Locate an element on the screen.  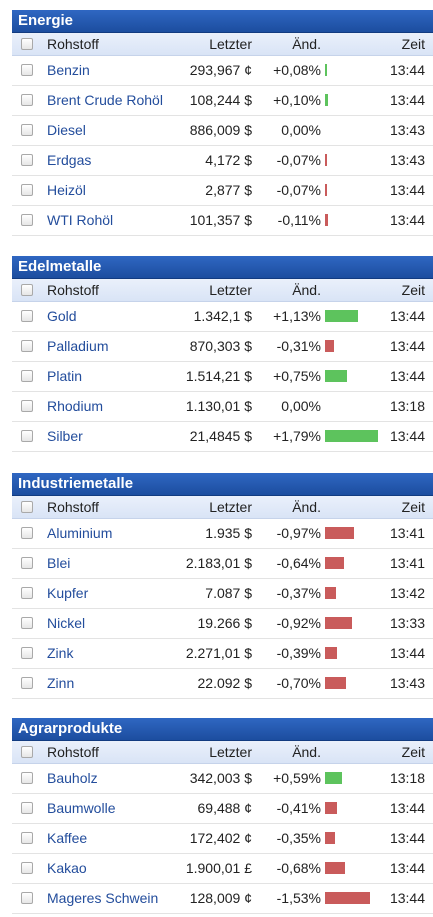
commodity-link: Brent Crude Rohöl is located at coordinates (105, 100).